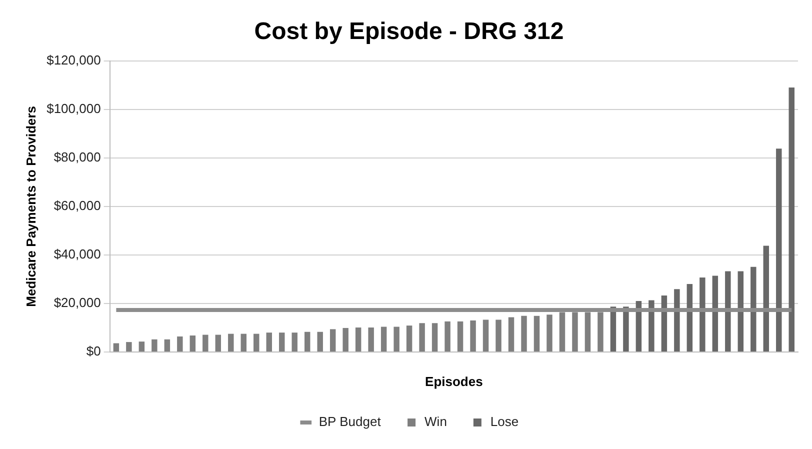  What do you see at coordinates (73, 108) in the screenshot?
I see `y-tick-label: $100,000` at bounding box center [73, 108].